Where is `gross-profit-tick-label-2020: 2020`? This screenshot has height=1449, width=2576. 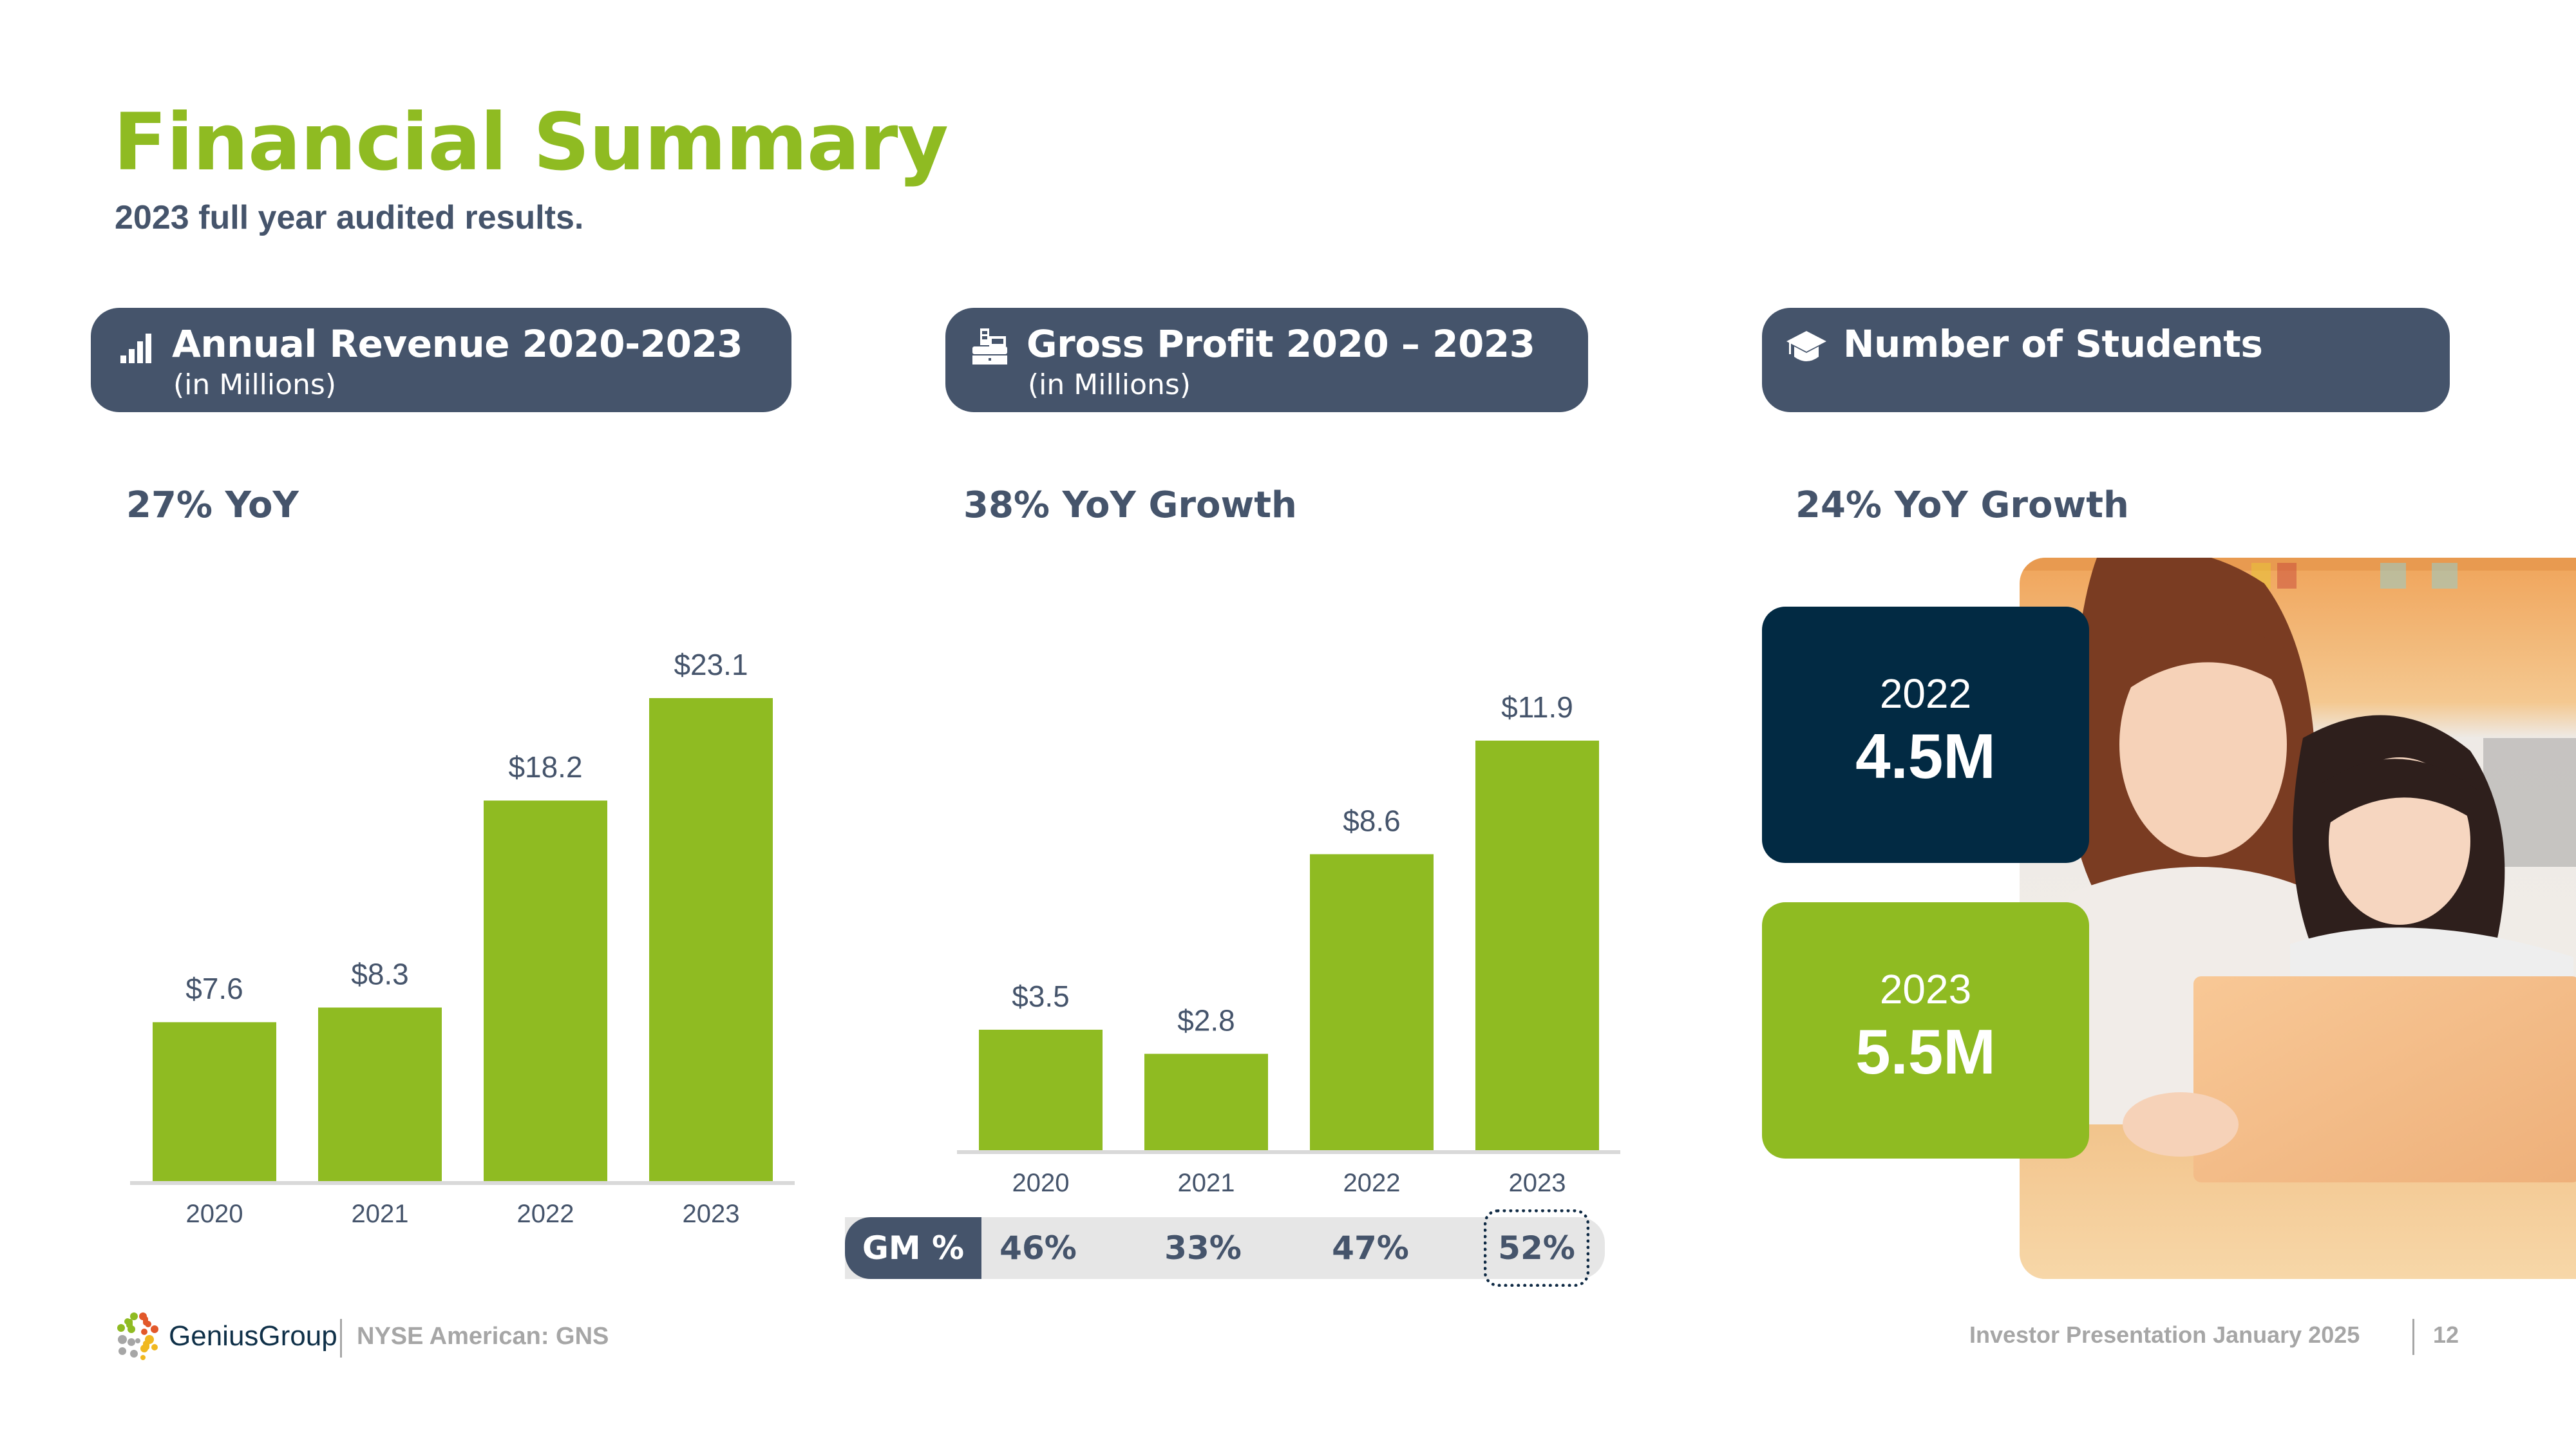 gross-profit-tick-label-2020: 2020 is located at coordinates (1041, 1183).